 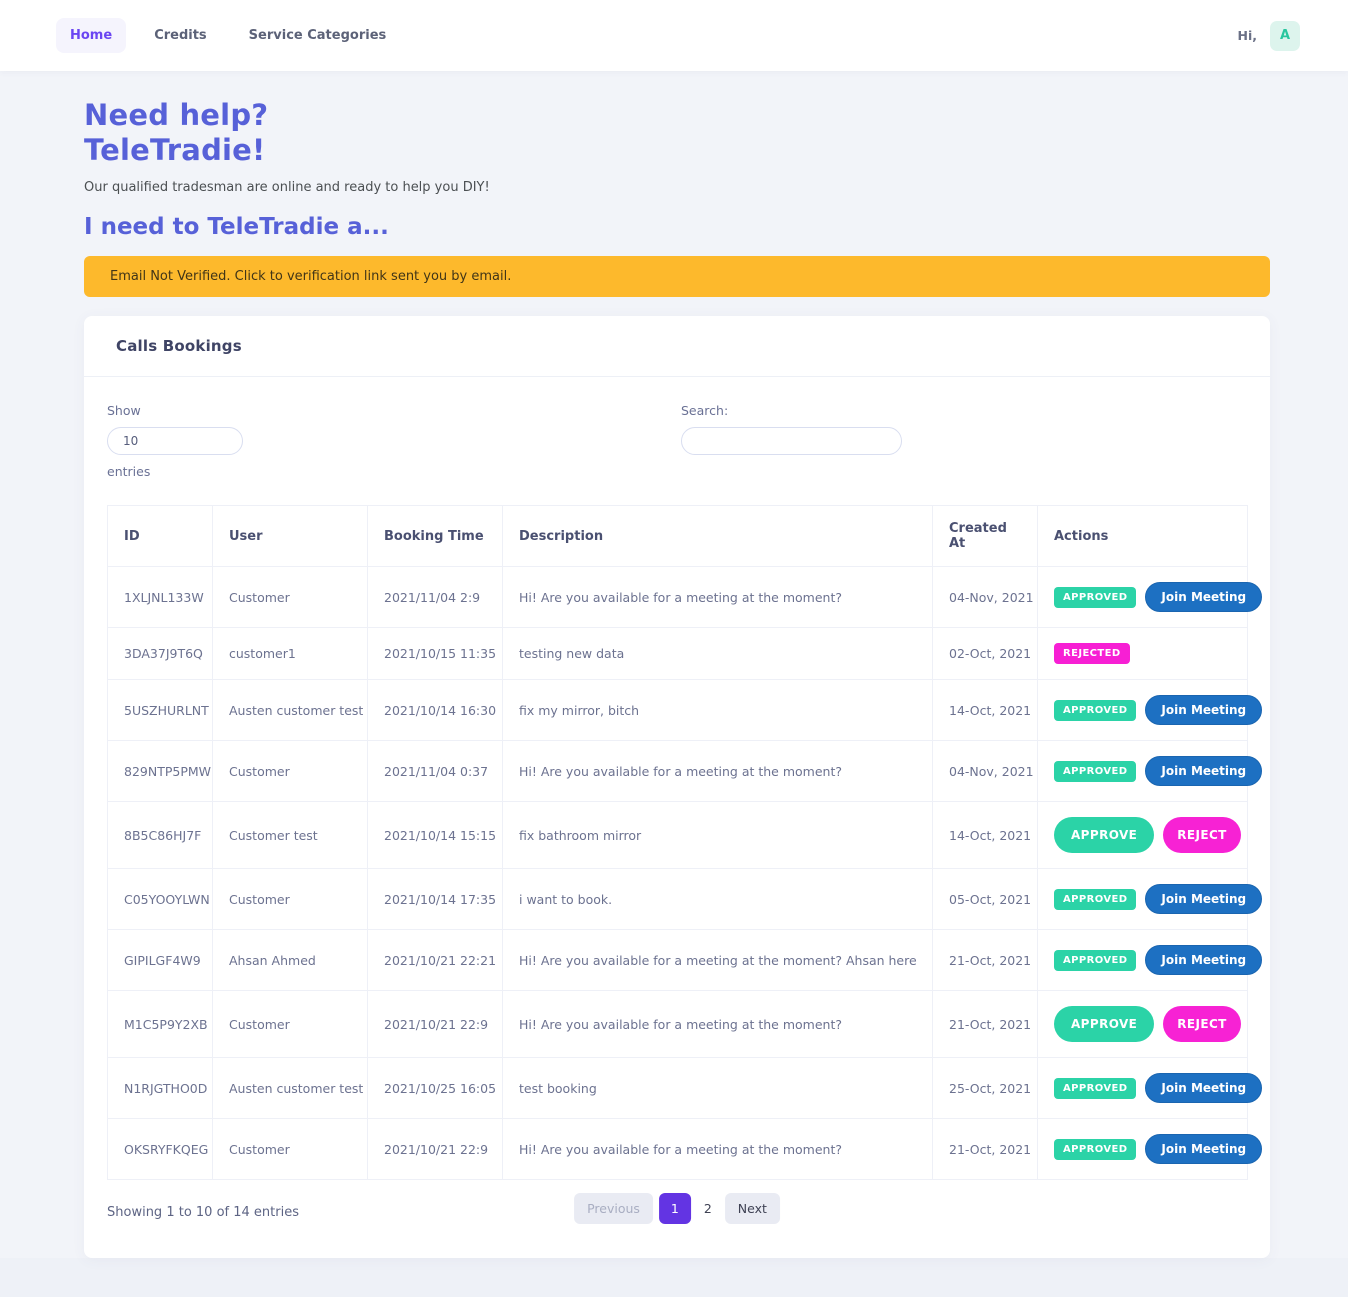 What do you see at coordinates (435, 771) in the screenshot?
I see `cell-booking-time: 2021/11/04 0:37` at bounding box center [435, 771].